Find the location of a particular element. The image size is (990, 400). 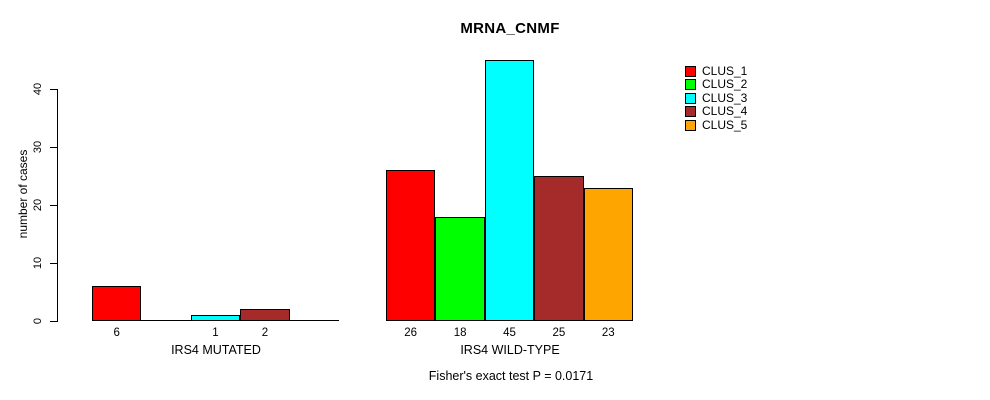

bar-value-label: 6 is located at coordinates (116, 333).